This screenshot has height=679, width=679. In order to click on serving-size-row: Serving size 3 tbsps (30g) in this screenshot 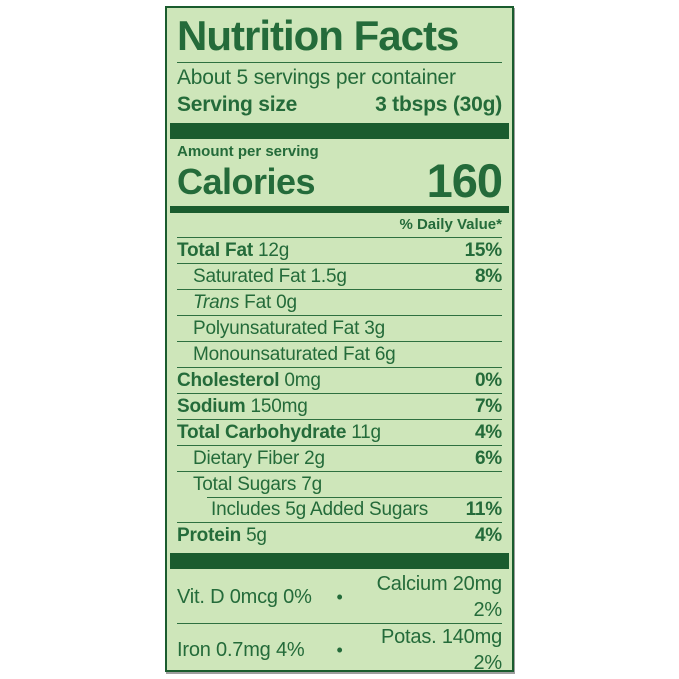, I will do `click(339, 104)`.